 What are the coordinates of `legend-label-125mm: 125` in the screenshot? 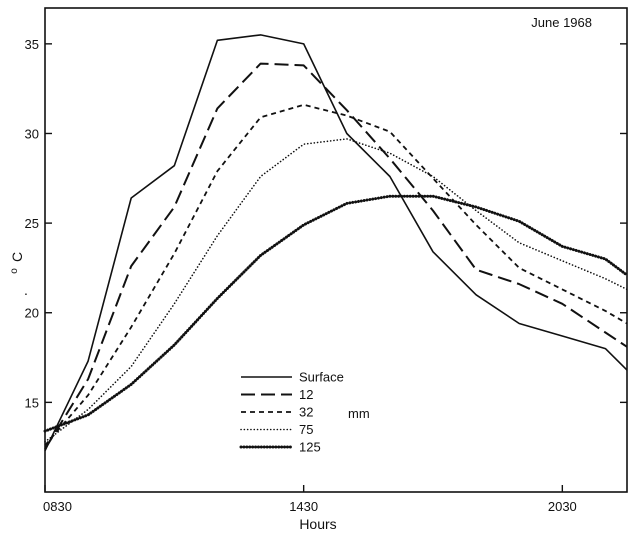 It's located at (310, 447).